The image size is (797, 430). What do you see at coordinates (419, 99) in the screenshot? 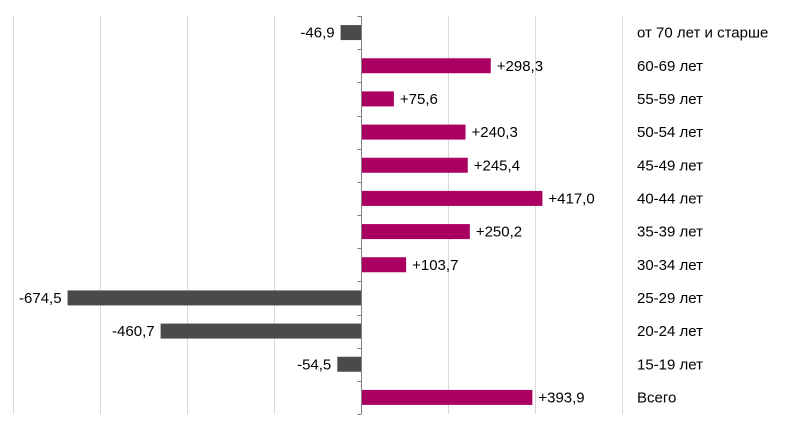
I see `data-label: +75,6` at bounding box center [419, 99].